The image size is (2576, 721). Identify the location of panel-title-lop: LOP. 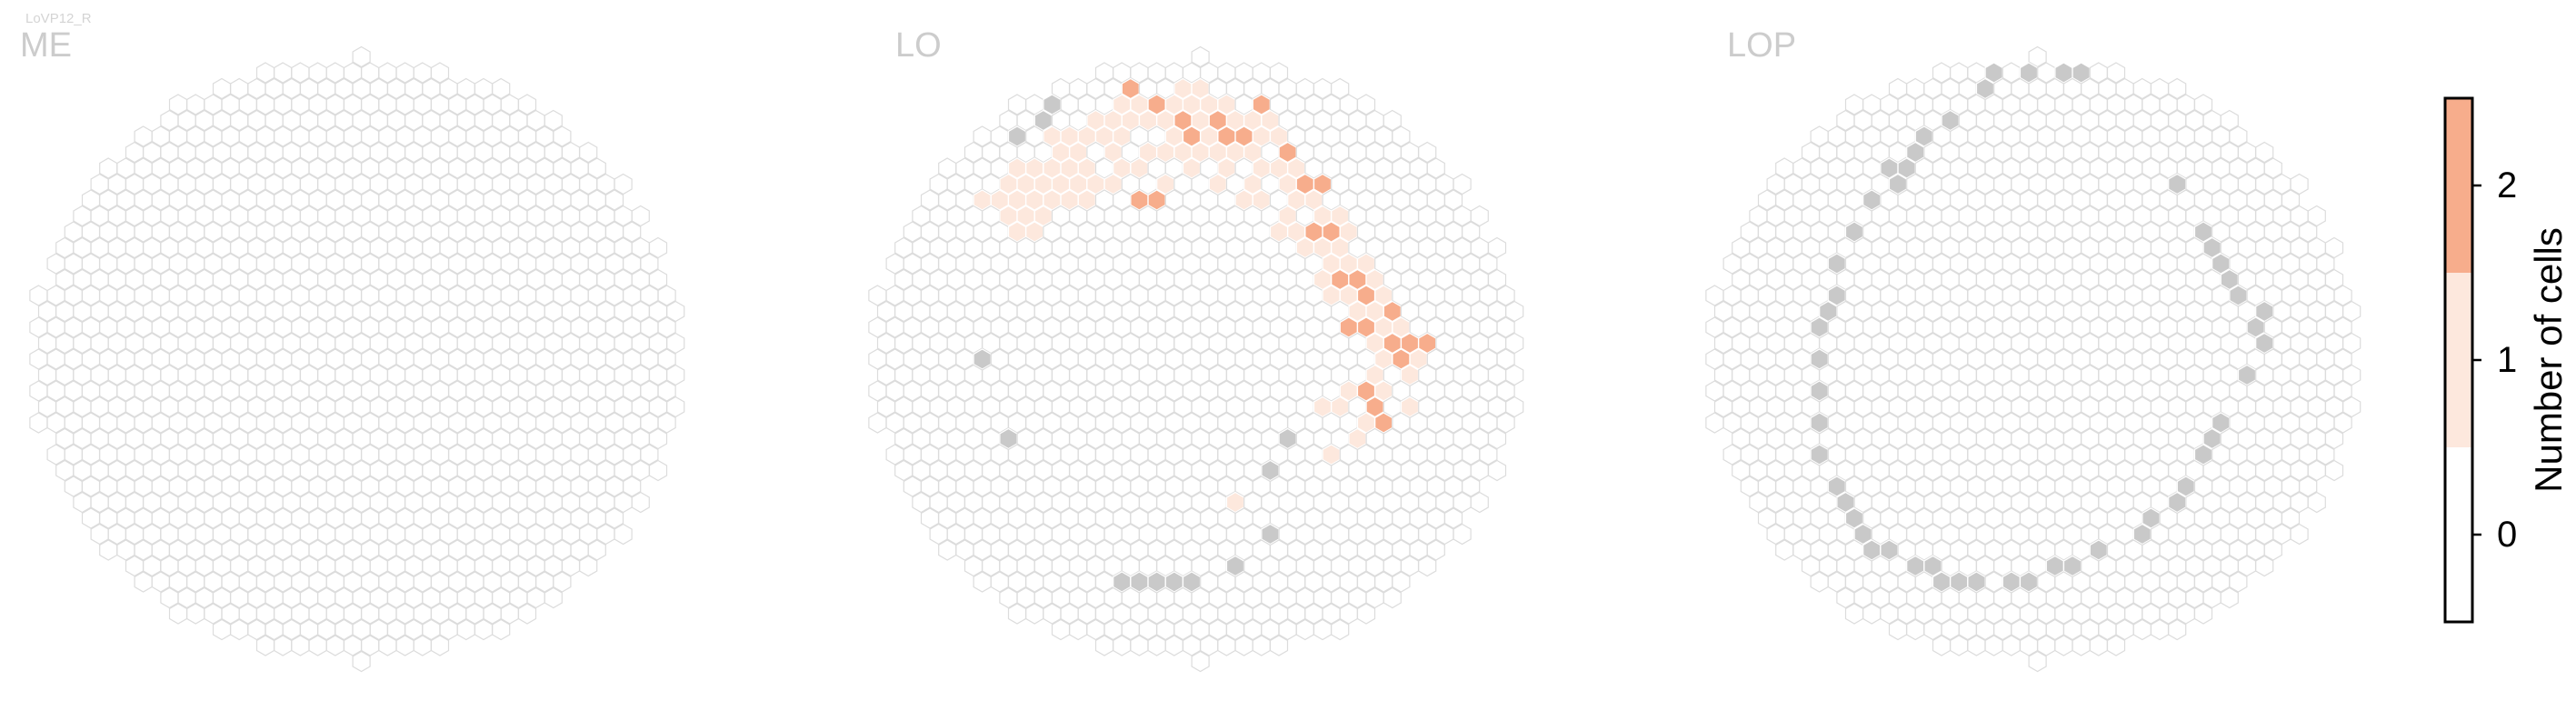
(1761, 45).